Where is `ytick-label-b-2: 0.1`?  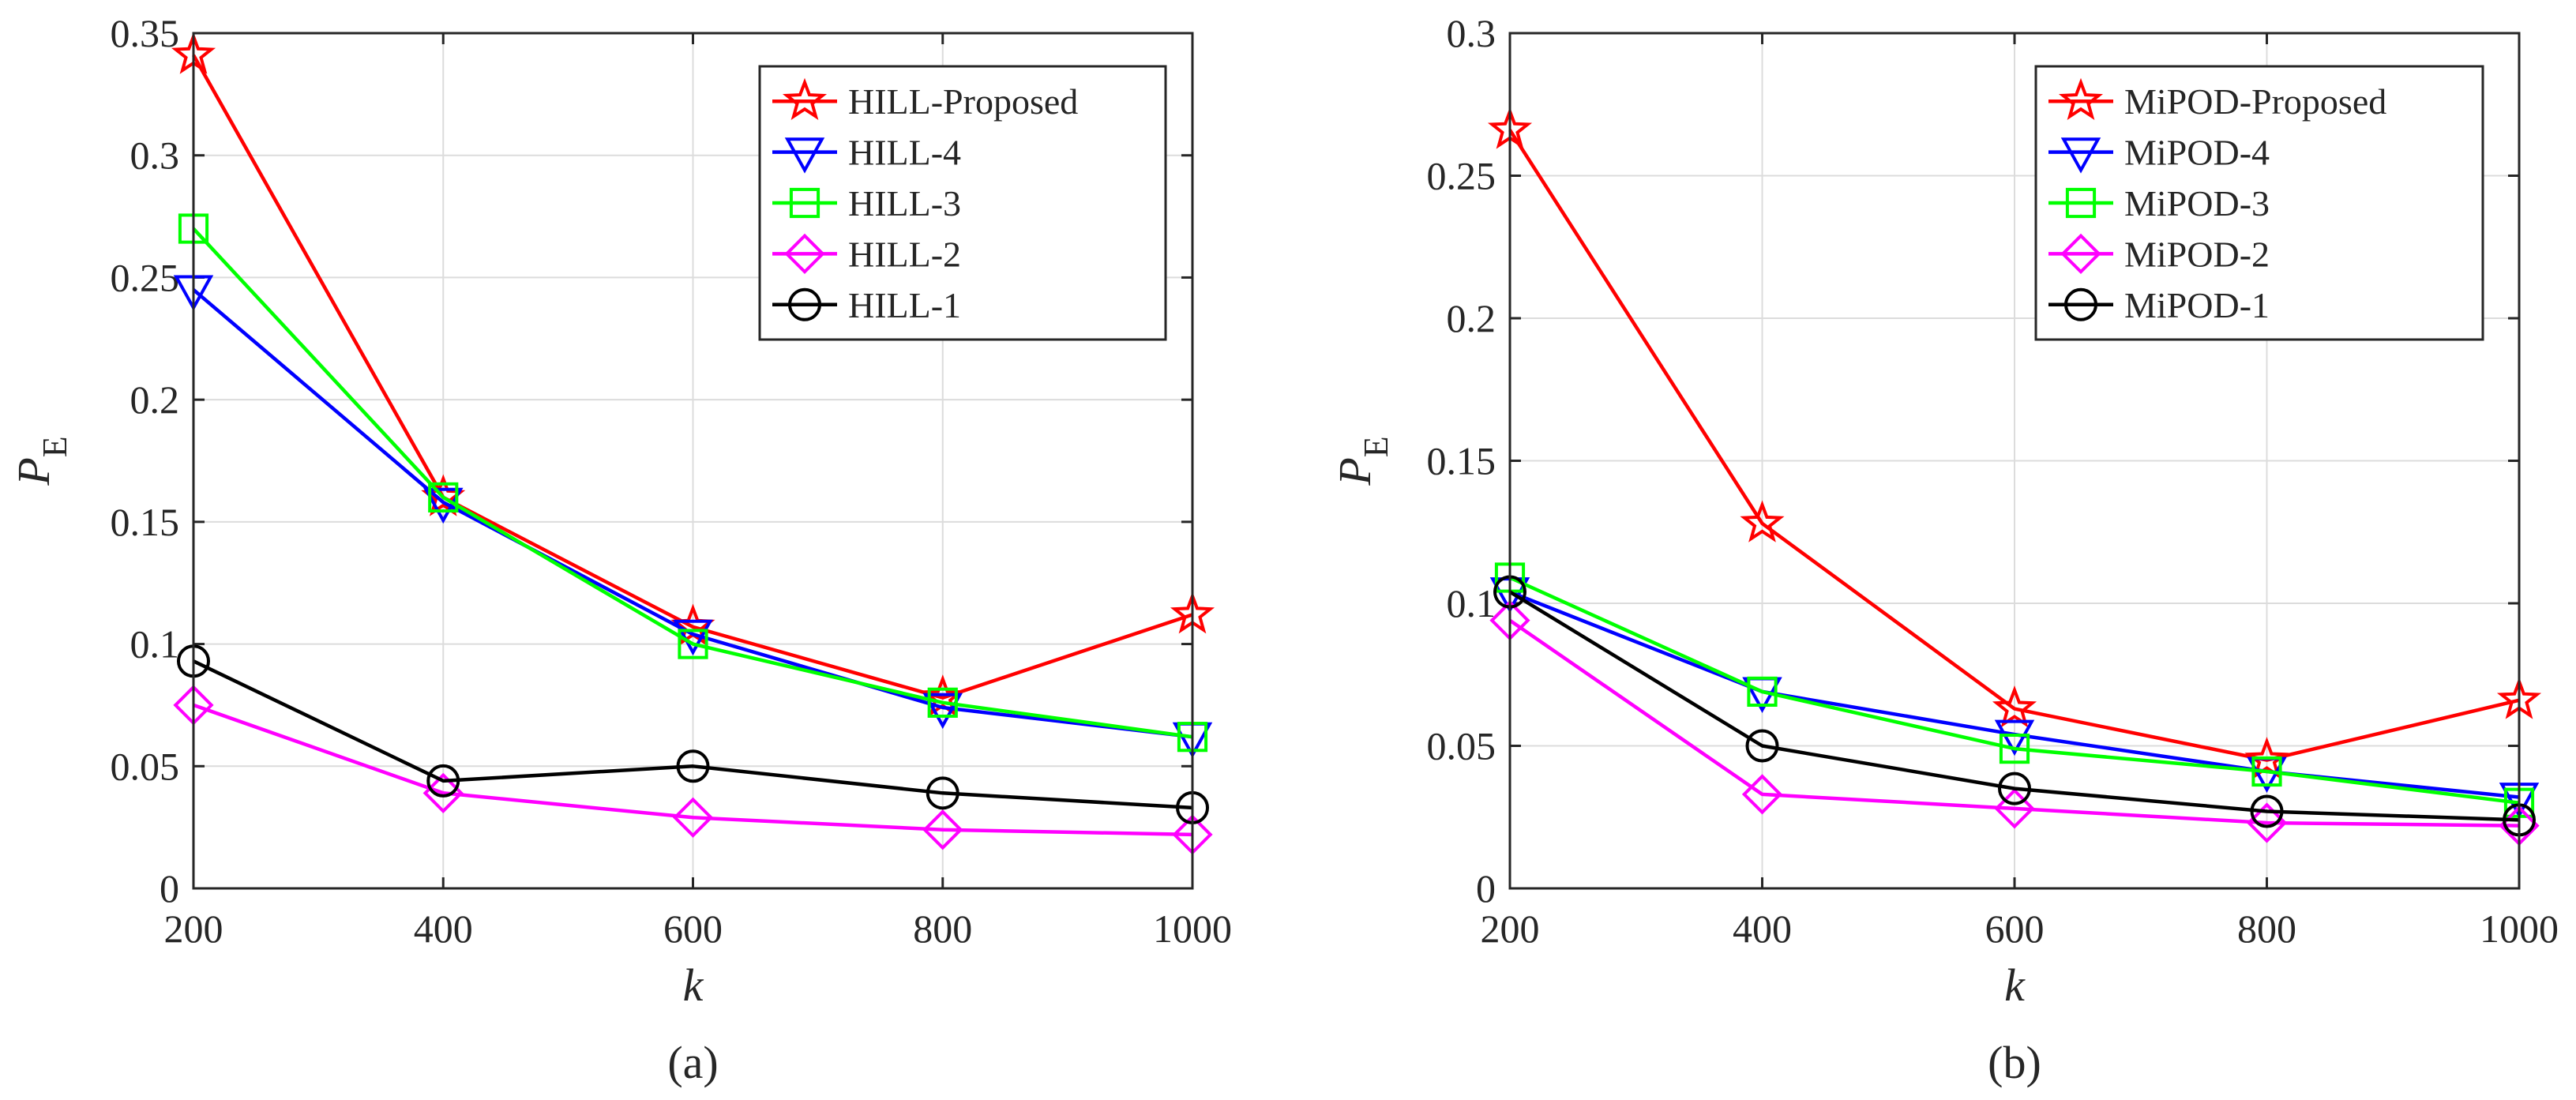 ytick-label-b-2: 0.1 is located at coordinates (1471, 603).